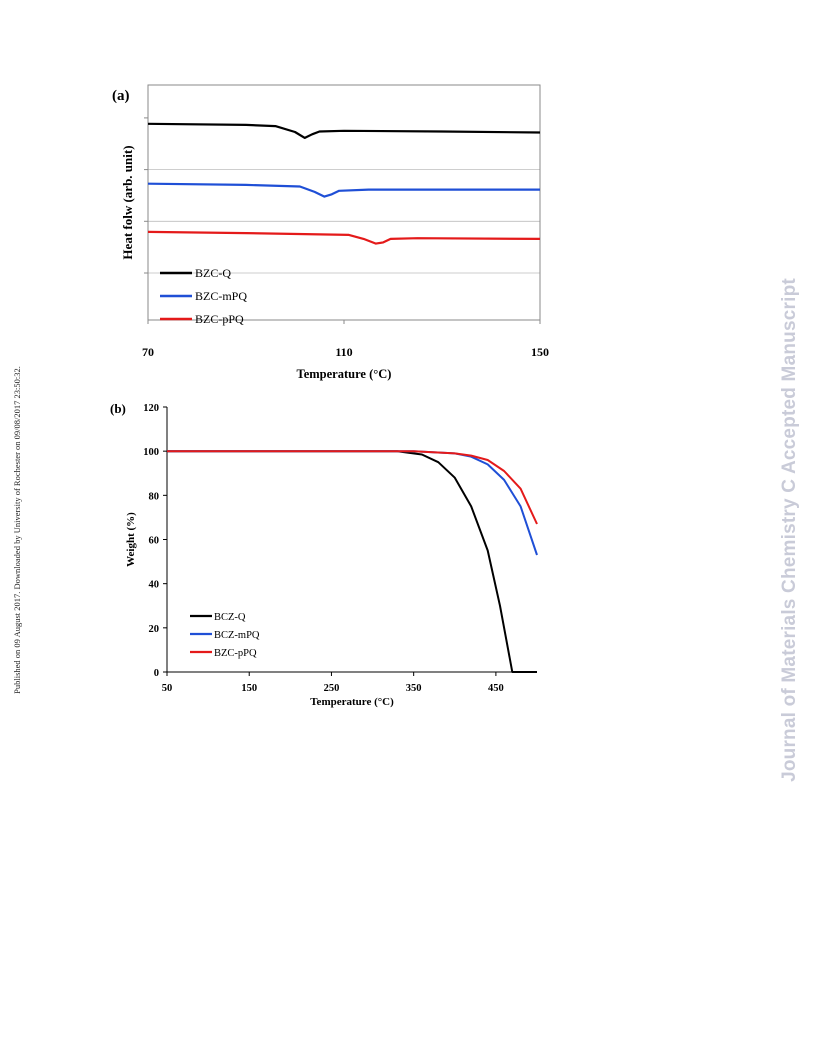 The width and height of the screenshot is (816, 1056). I want to click on panel-b-x-tick-label: 350, so click(414, 688).